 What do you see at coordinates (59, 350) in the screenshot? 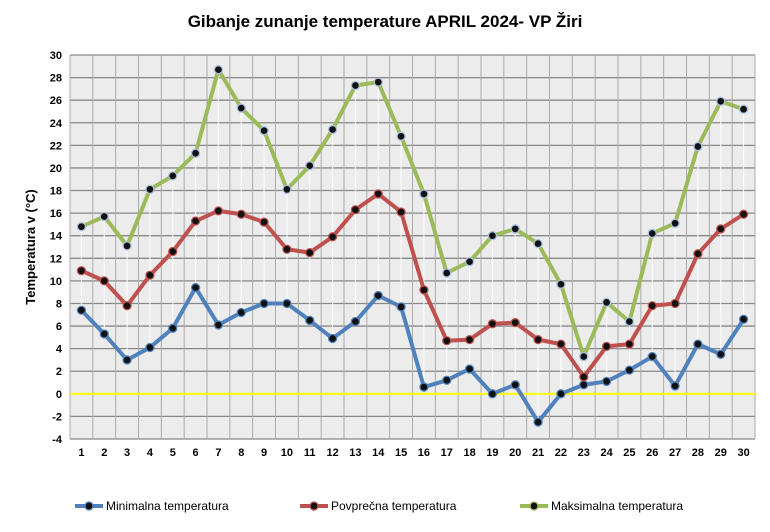
I see `y-tick-label: 4` at bounding box center [59, 350].